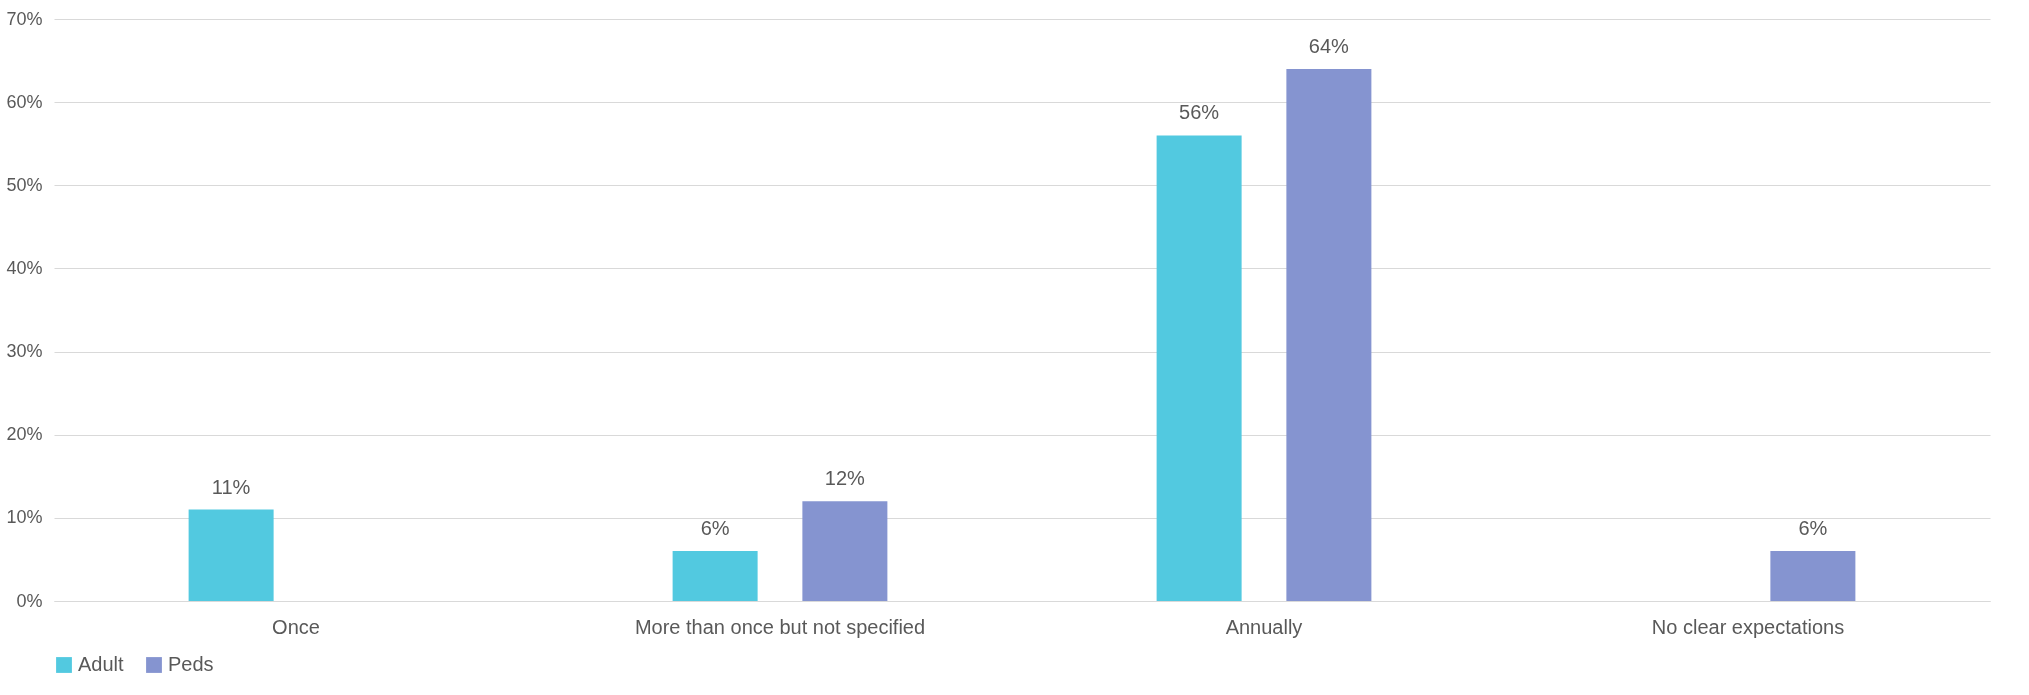  Describe the element at coordinates (101, 664) in the screenshot. I see `legend-label: Adult` at that location.